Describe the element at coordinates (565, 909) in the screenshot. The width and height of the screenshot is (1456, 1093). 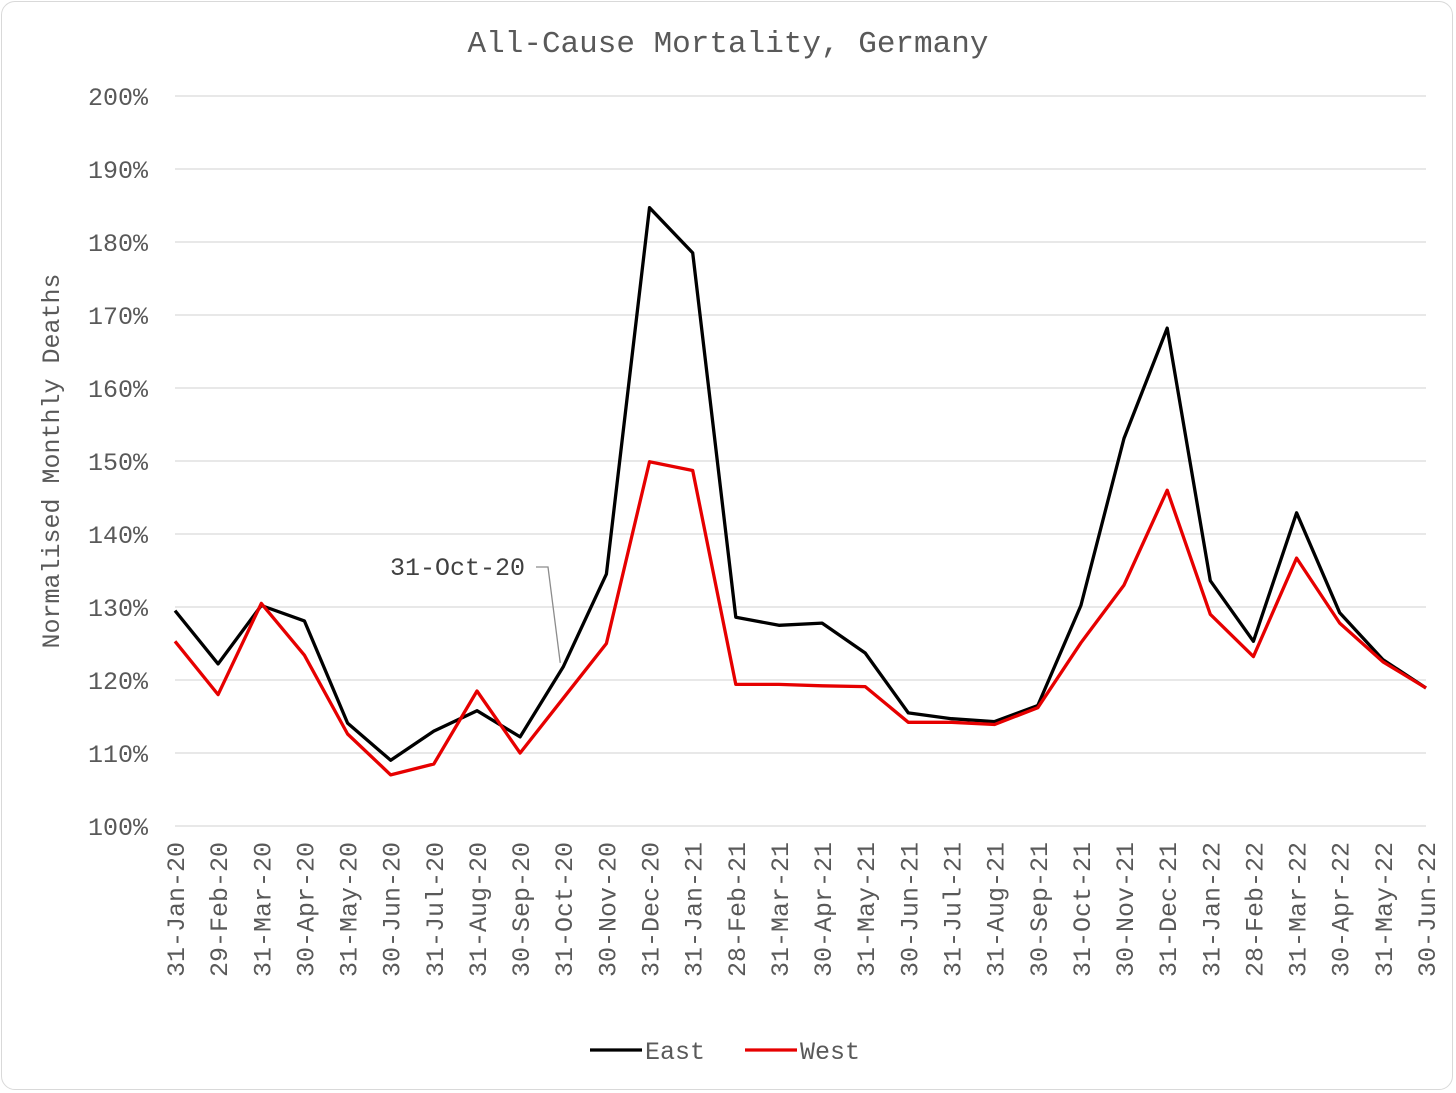
I see `x-tick-label: 31-Oct-20` at that location.